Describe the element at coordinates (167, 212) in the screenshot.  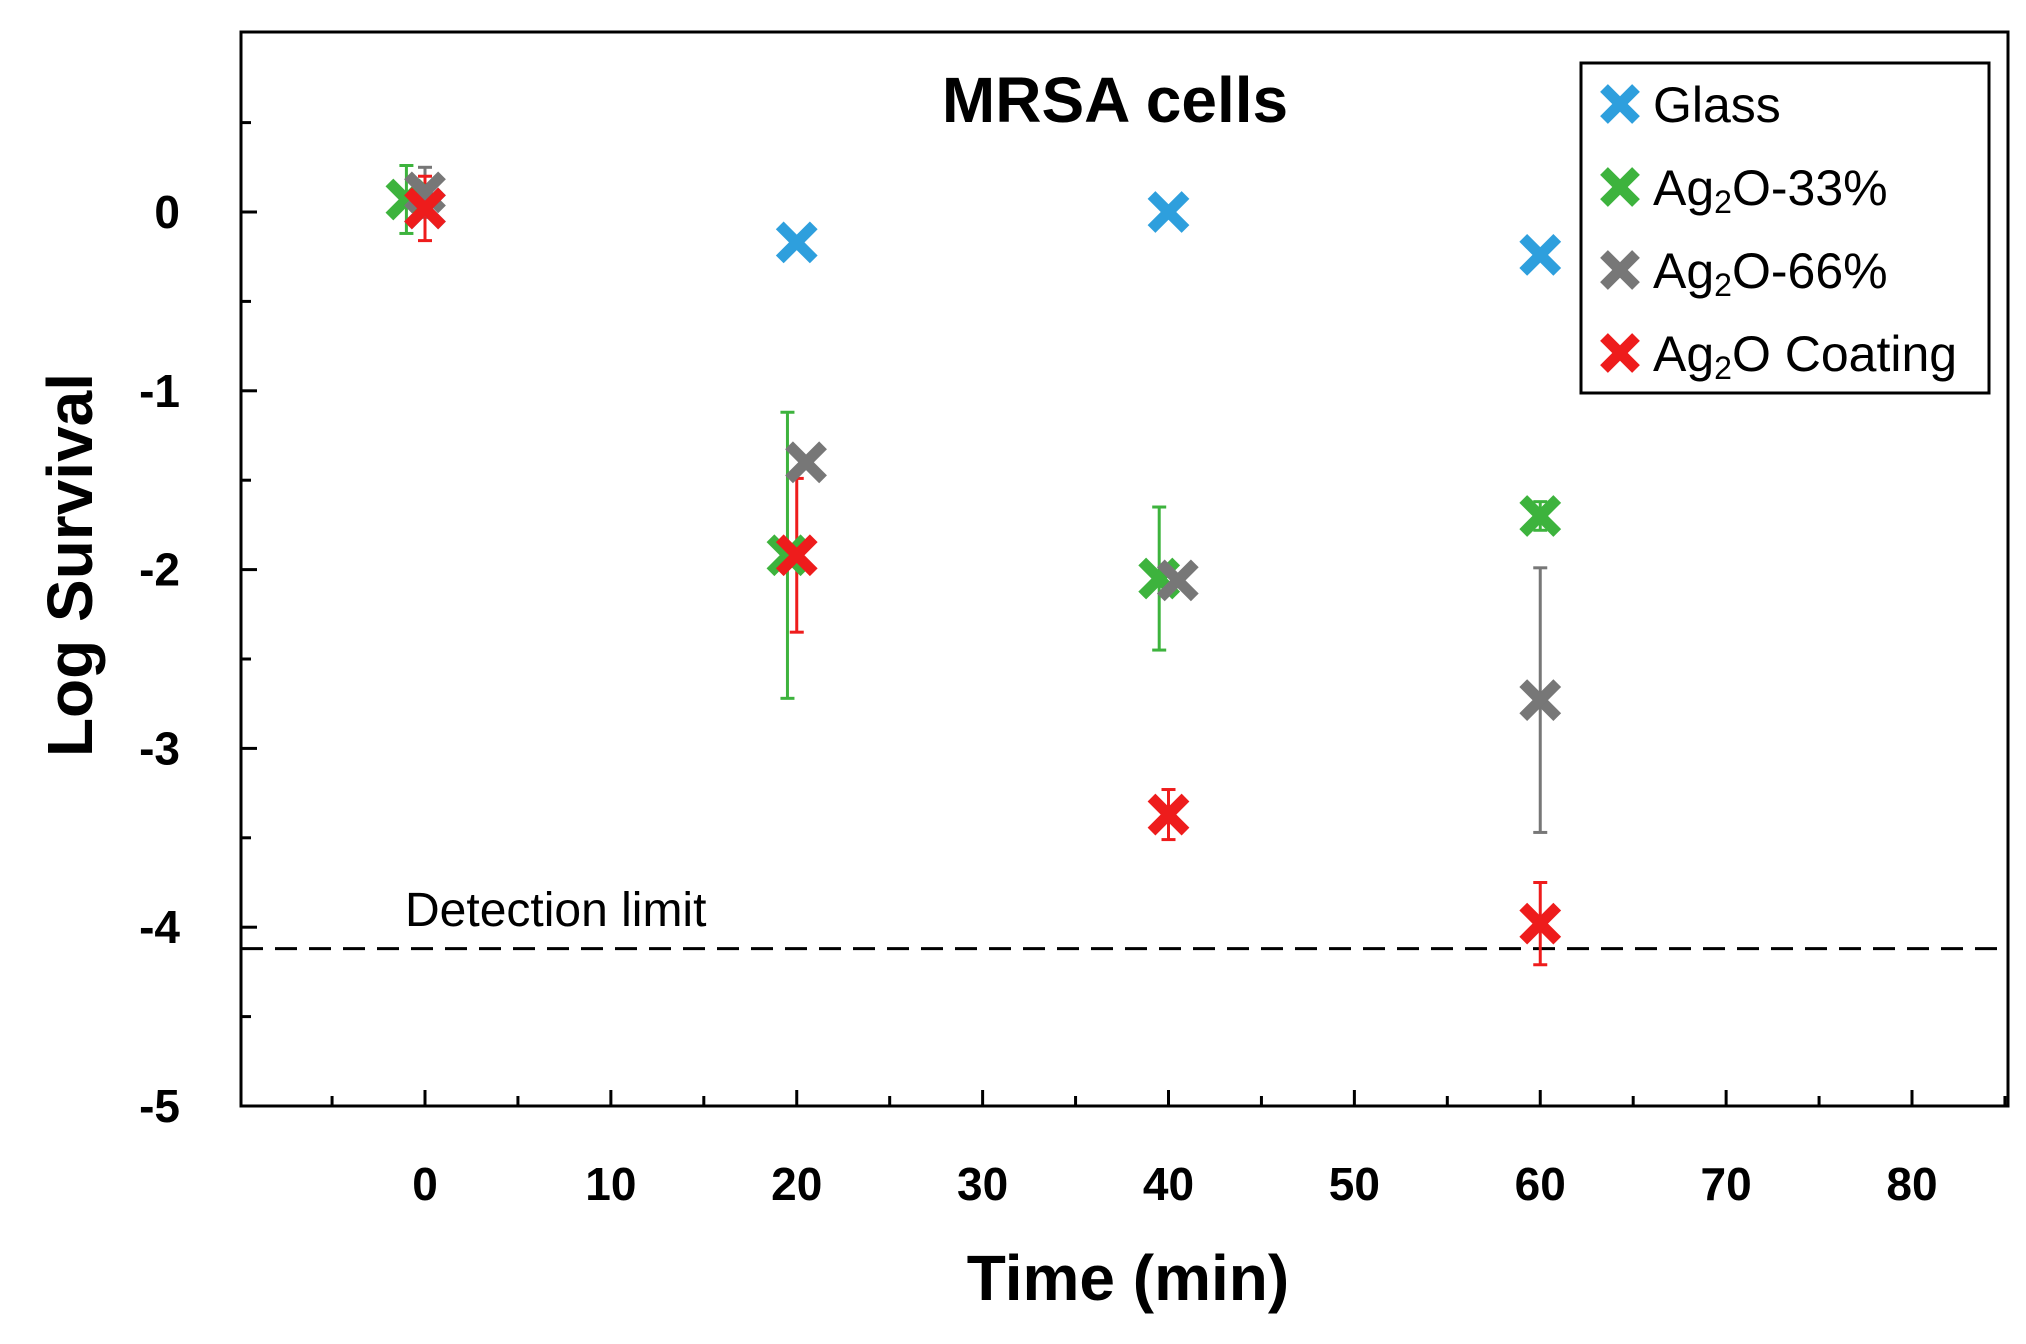
I see `y-tick-label: 0` at that location.